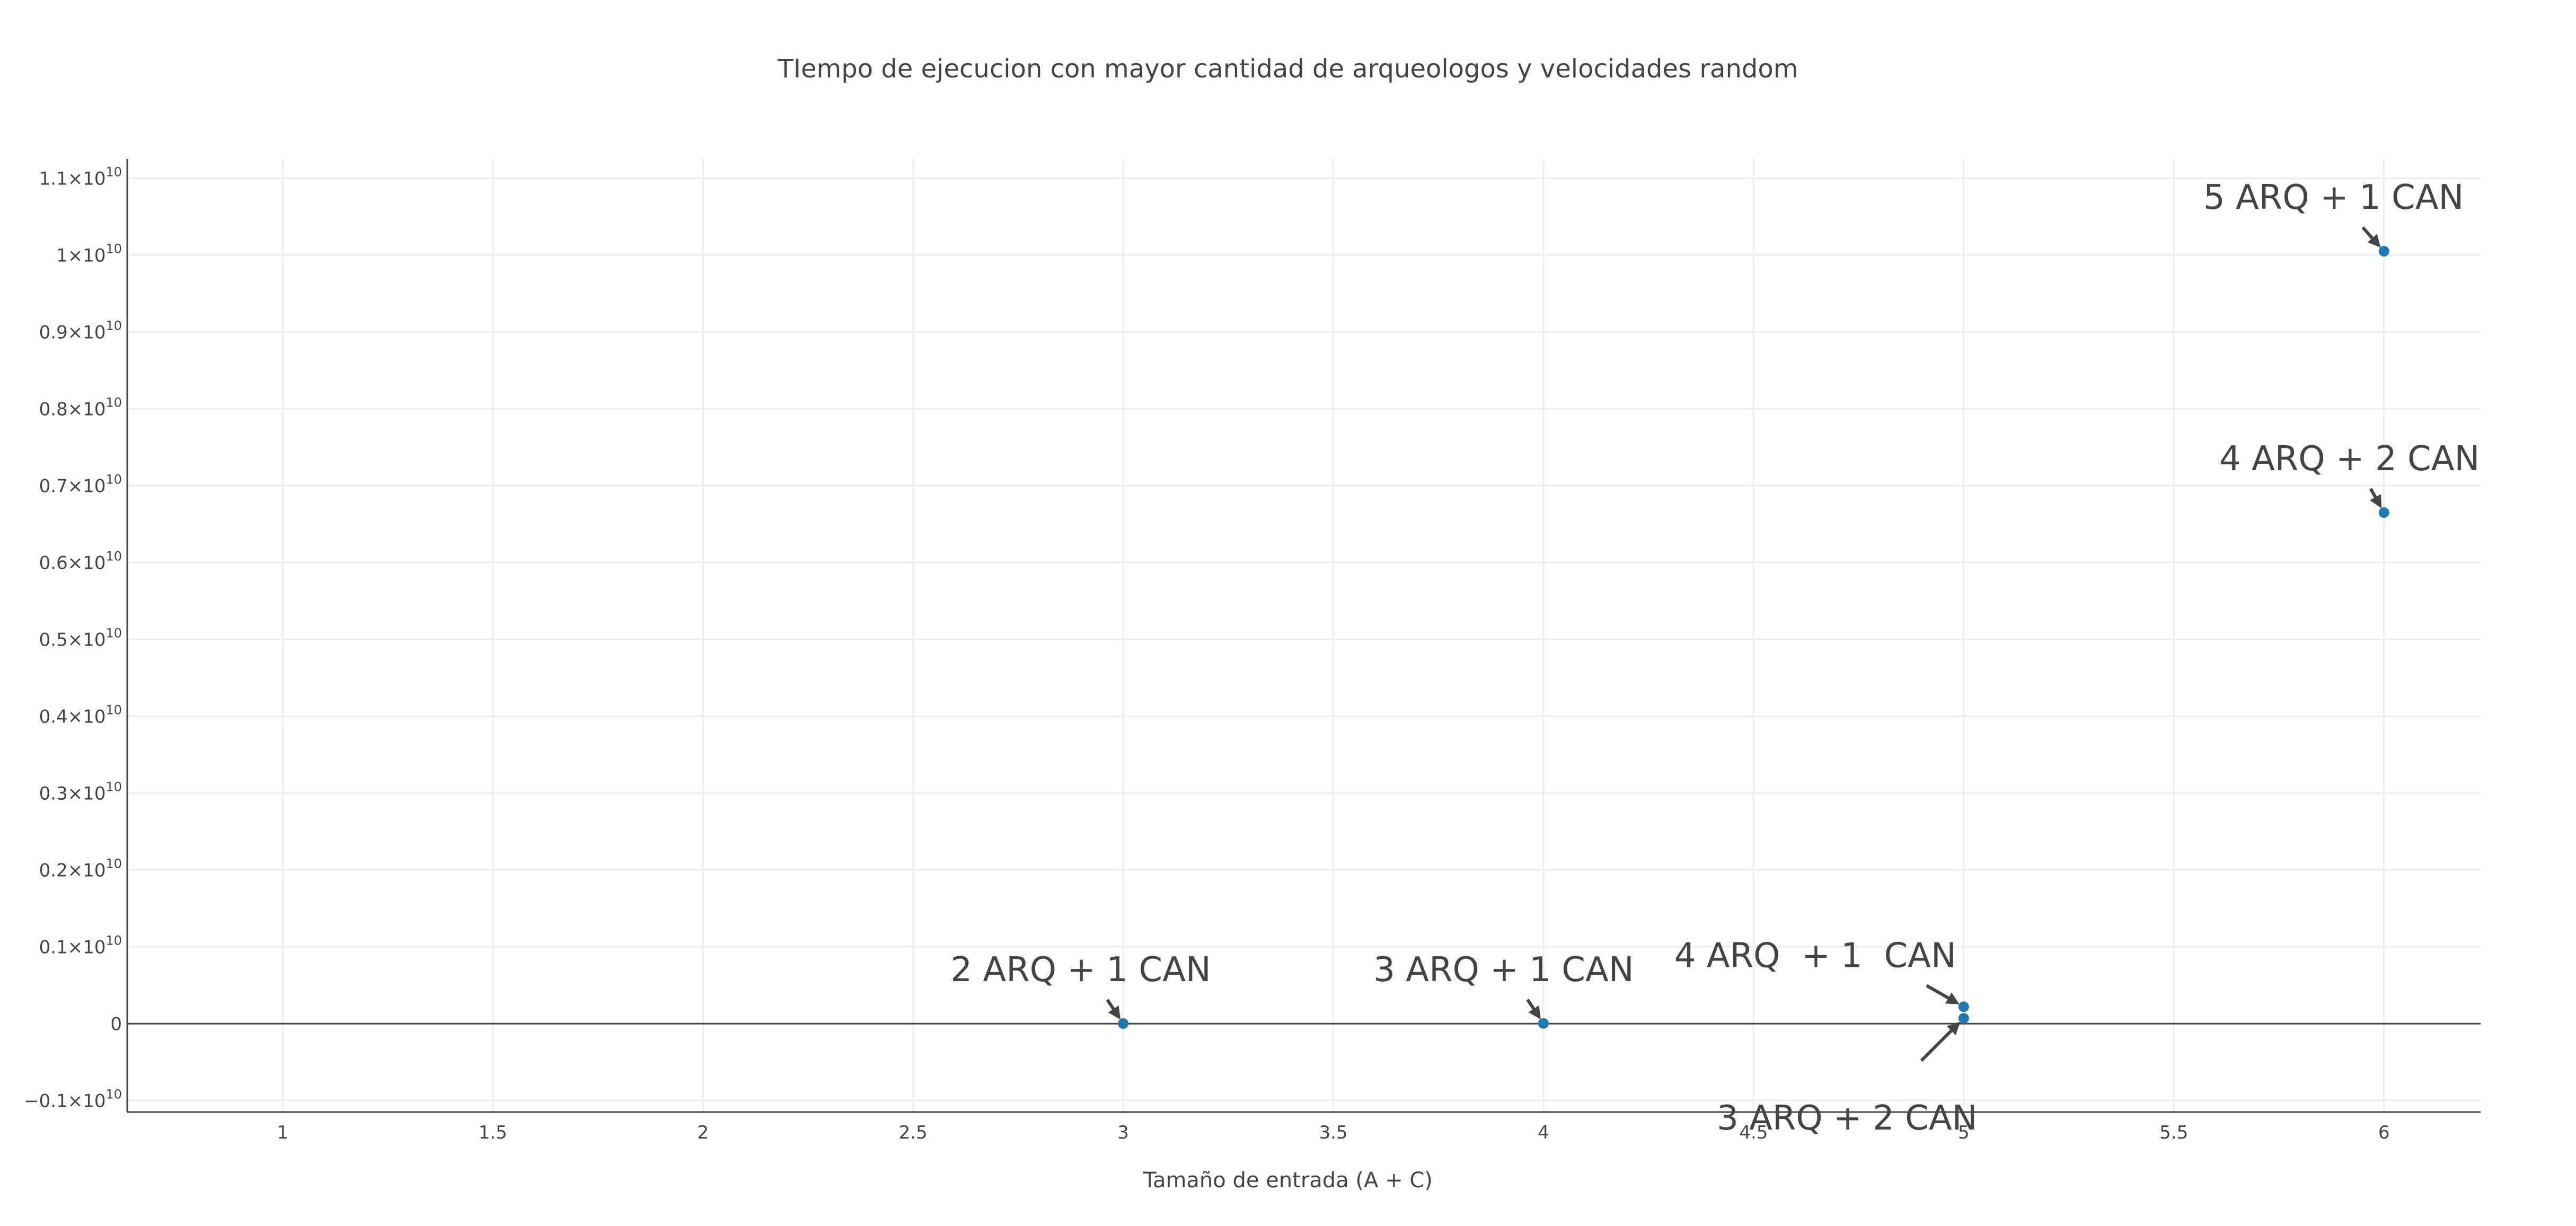  What do you see at coordinates (1288, 1180) in the screenshot?
I see `x-axis-title: Tamaño de entrada (A + C)` at bounding box center [1288, 1180].